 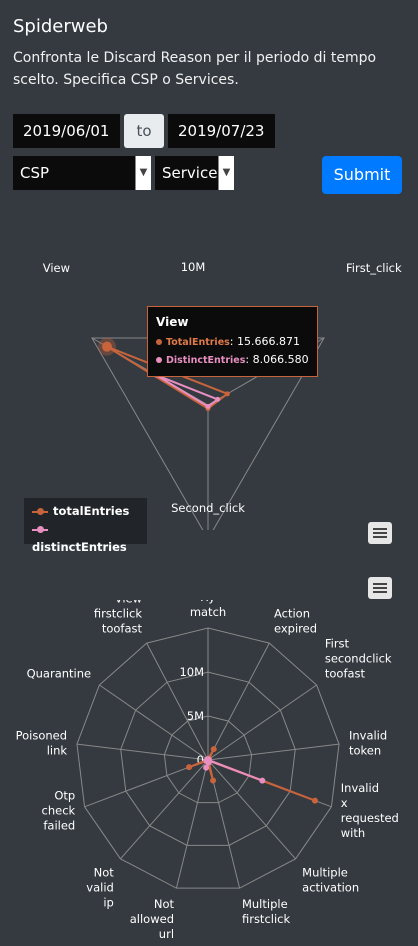 I want to click on legend-label-distinct: distinctEntries, so click(x=79, y=547).